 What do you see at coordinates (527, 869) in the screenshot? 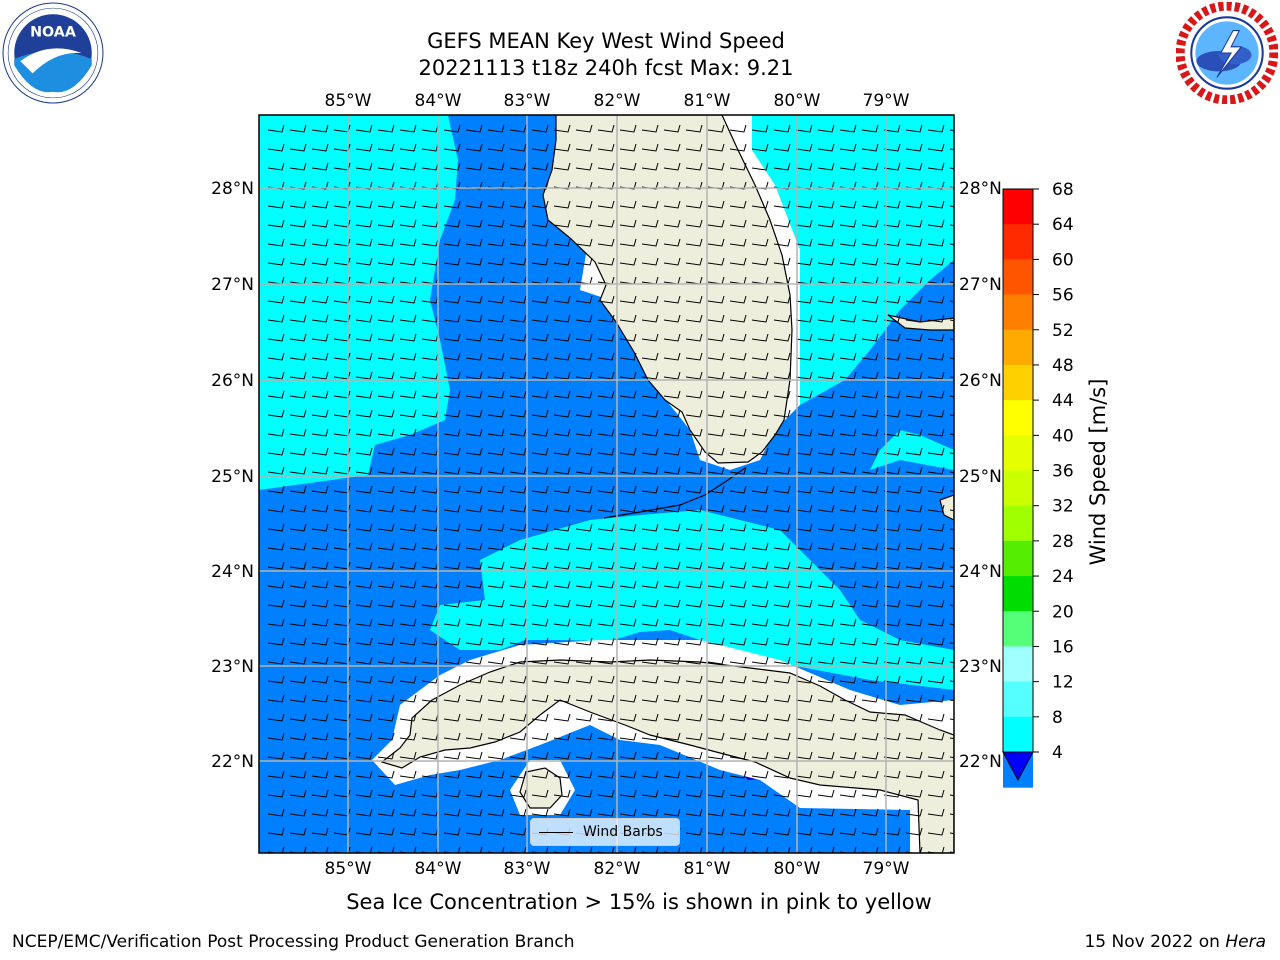
I see `lon-label: 83°W` at bounding box center [527, 869].